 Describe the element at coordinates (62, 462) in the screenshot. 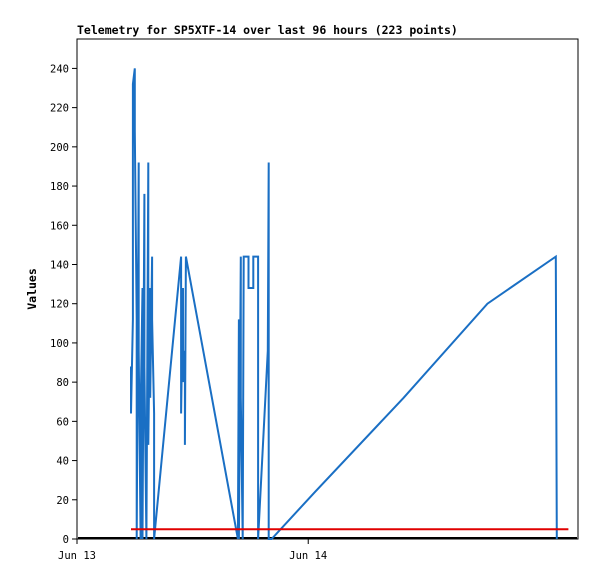

I see `y-tick-label: 40` at that location.